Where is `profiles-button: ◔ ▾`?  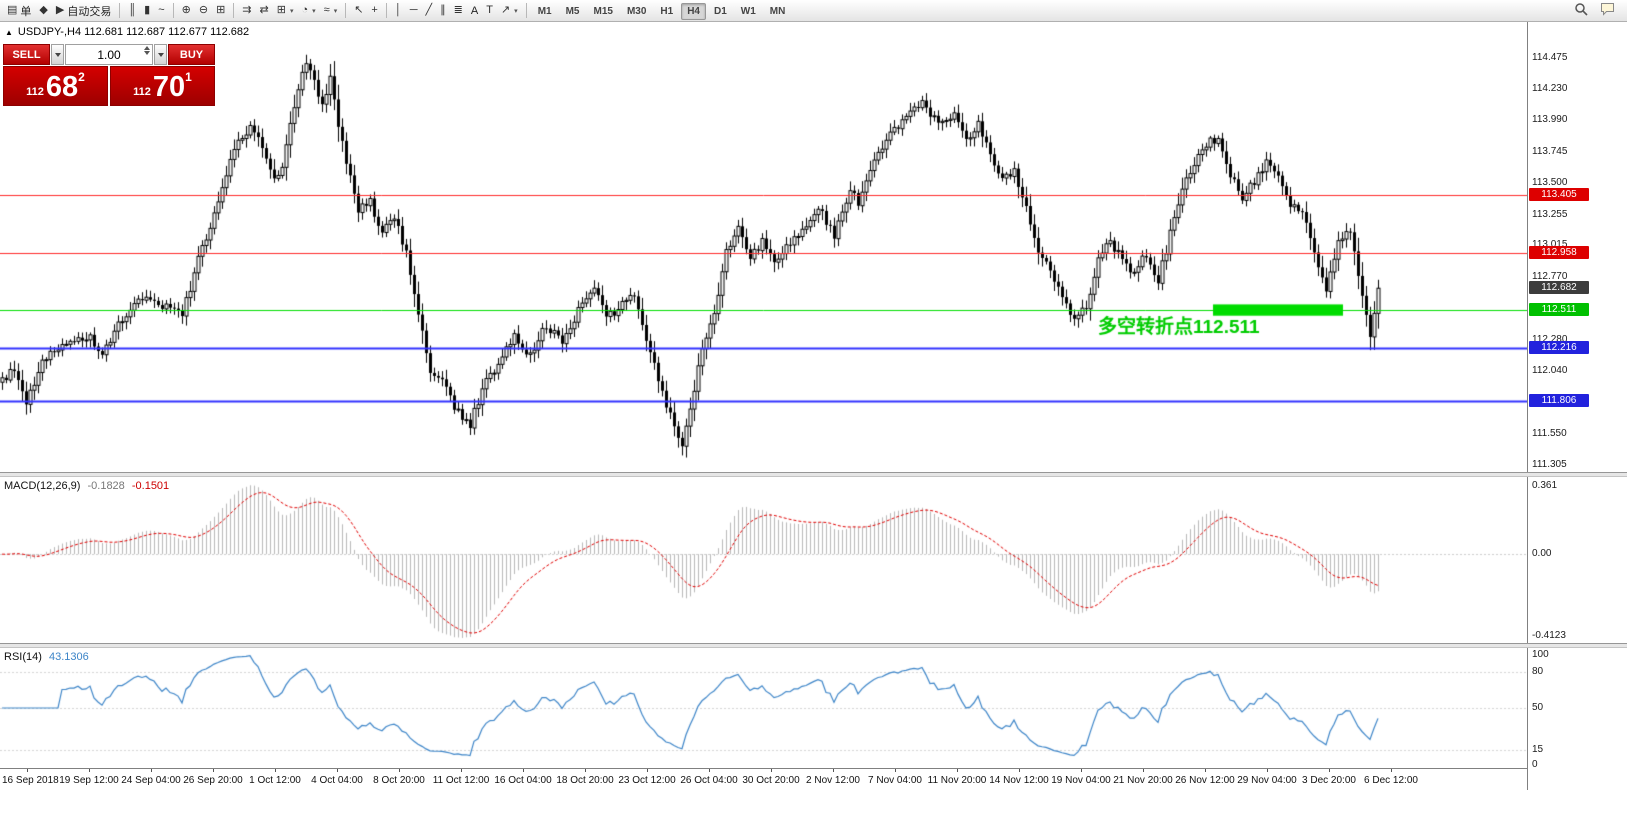 profiles-button: ◔ ▾ is located at coordinates (308, 11).